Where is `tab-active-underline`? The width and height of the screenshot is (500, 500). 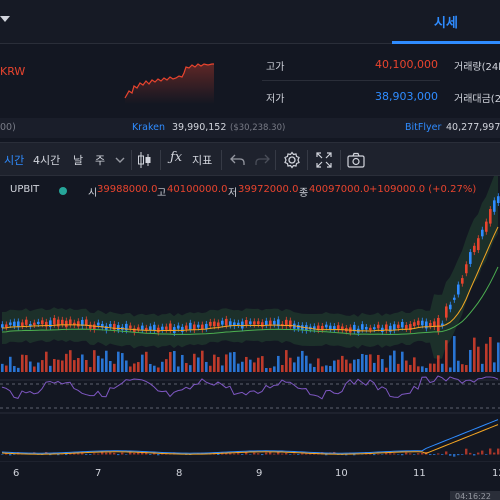 tab-active-underline is located at coordinates (446, 42).